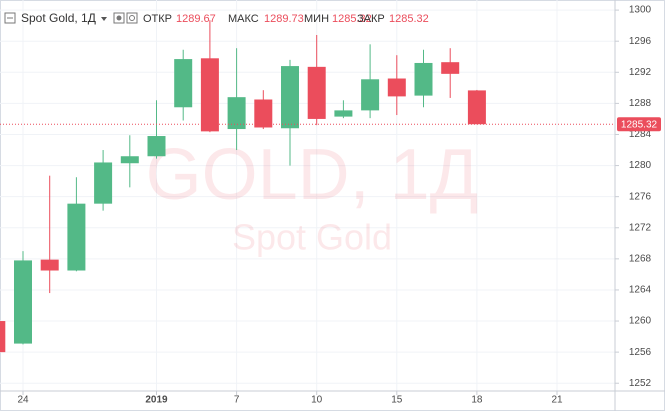  What do you see at coordinates (157, 19) in the screenshot?
I see `open-label: ОТКР` at bounding box center [157, 19].